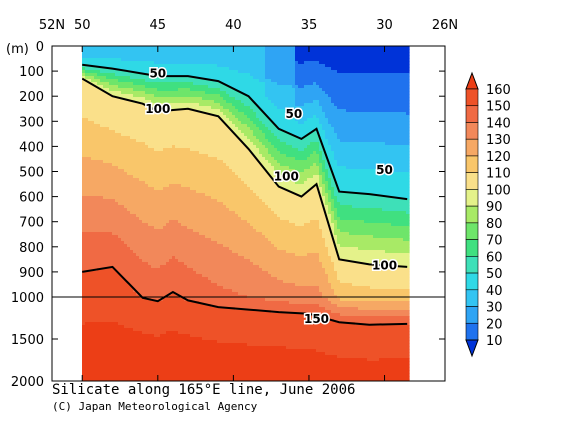 The height and width of the screenshot is (423, 570). What do you see at coordinates (27, 382) in the screenshot?
I see `y-tick-label: 2000` at bounding box center [27, 382].